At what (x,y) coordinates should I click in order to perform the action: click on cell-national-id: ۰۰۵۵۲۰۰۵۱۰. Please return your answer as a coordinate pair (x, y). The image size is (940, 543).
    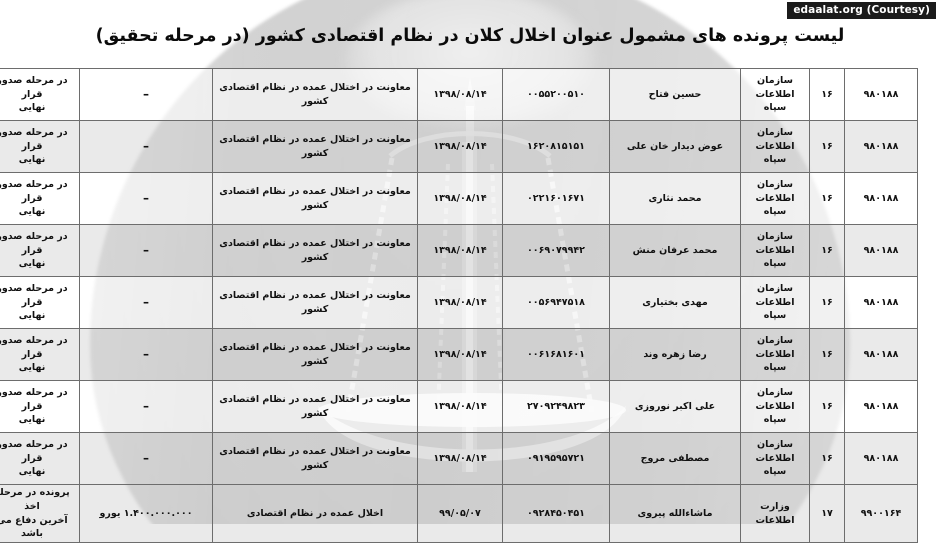
    Looking at the image, I should click on (556, 94).